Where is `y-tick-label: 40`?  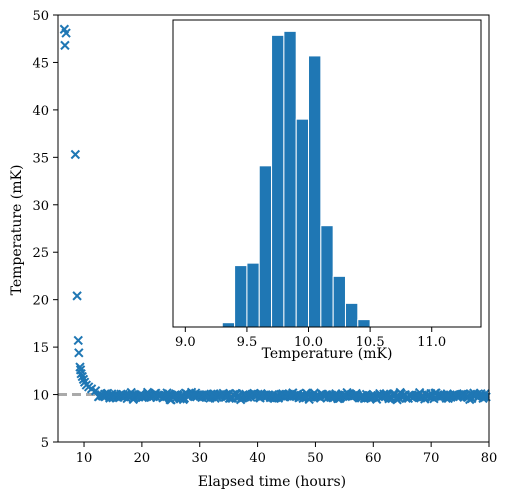 y-tick-label: 40 is located at coordinates (40, 111).